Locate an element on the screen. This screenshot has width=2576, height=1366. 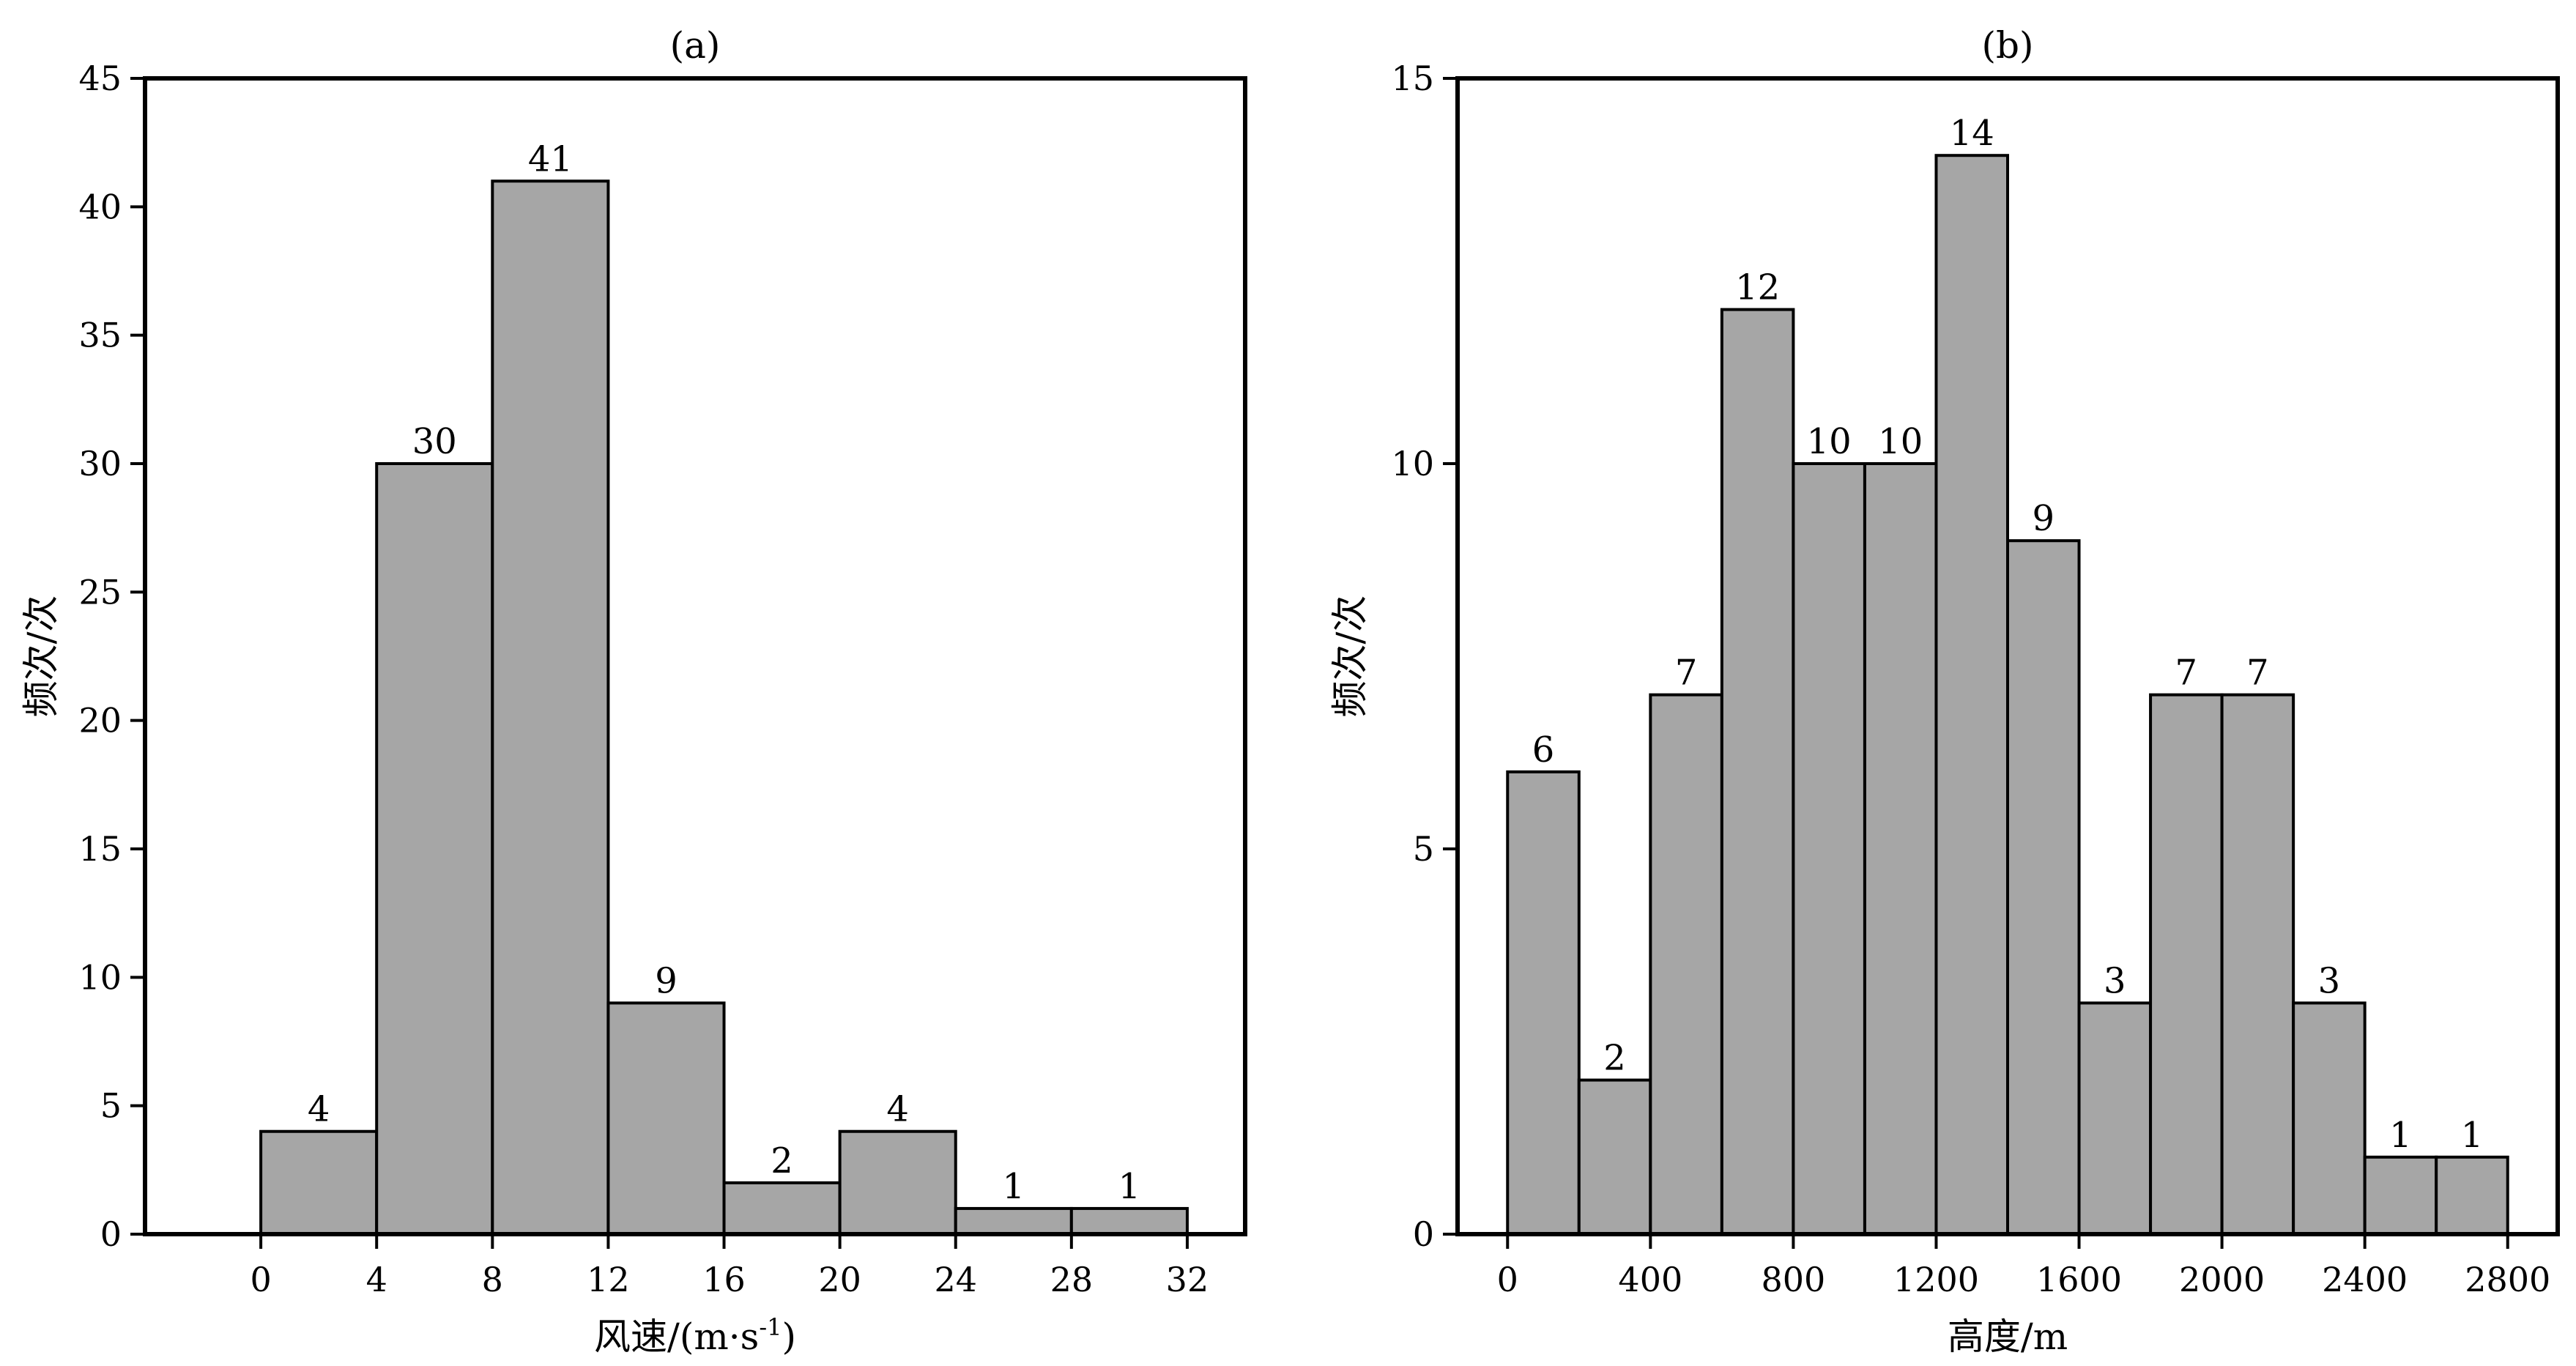
x-tick-label: 24 is located at coordinates (955, 1280).